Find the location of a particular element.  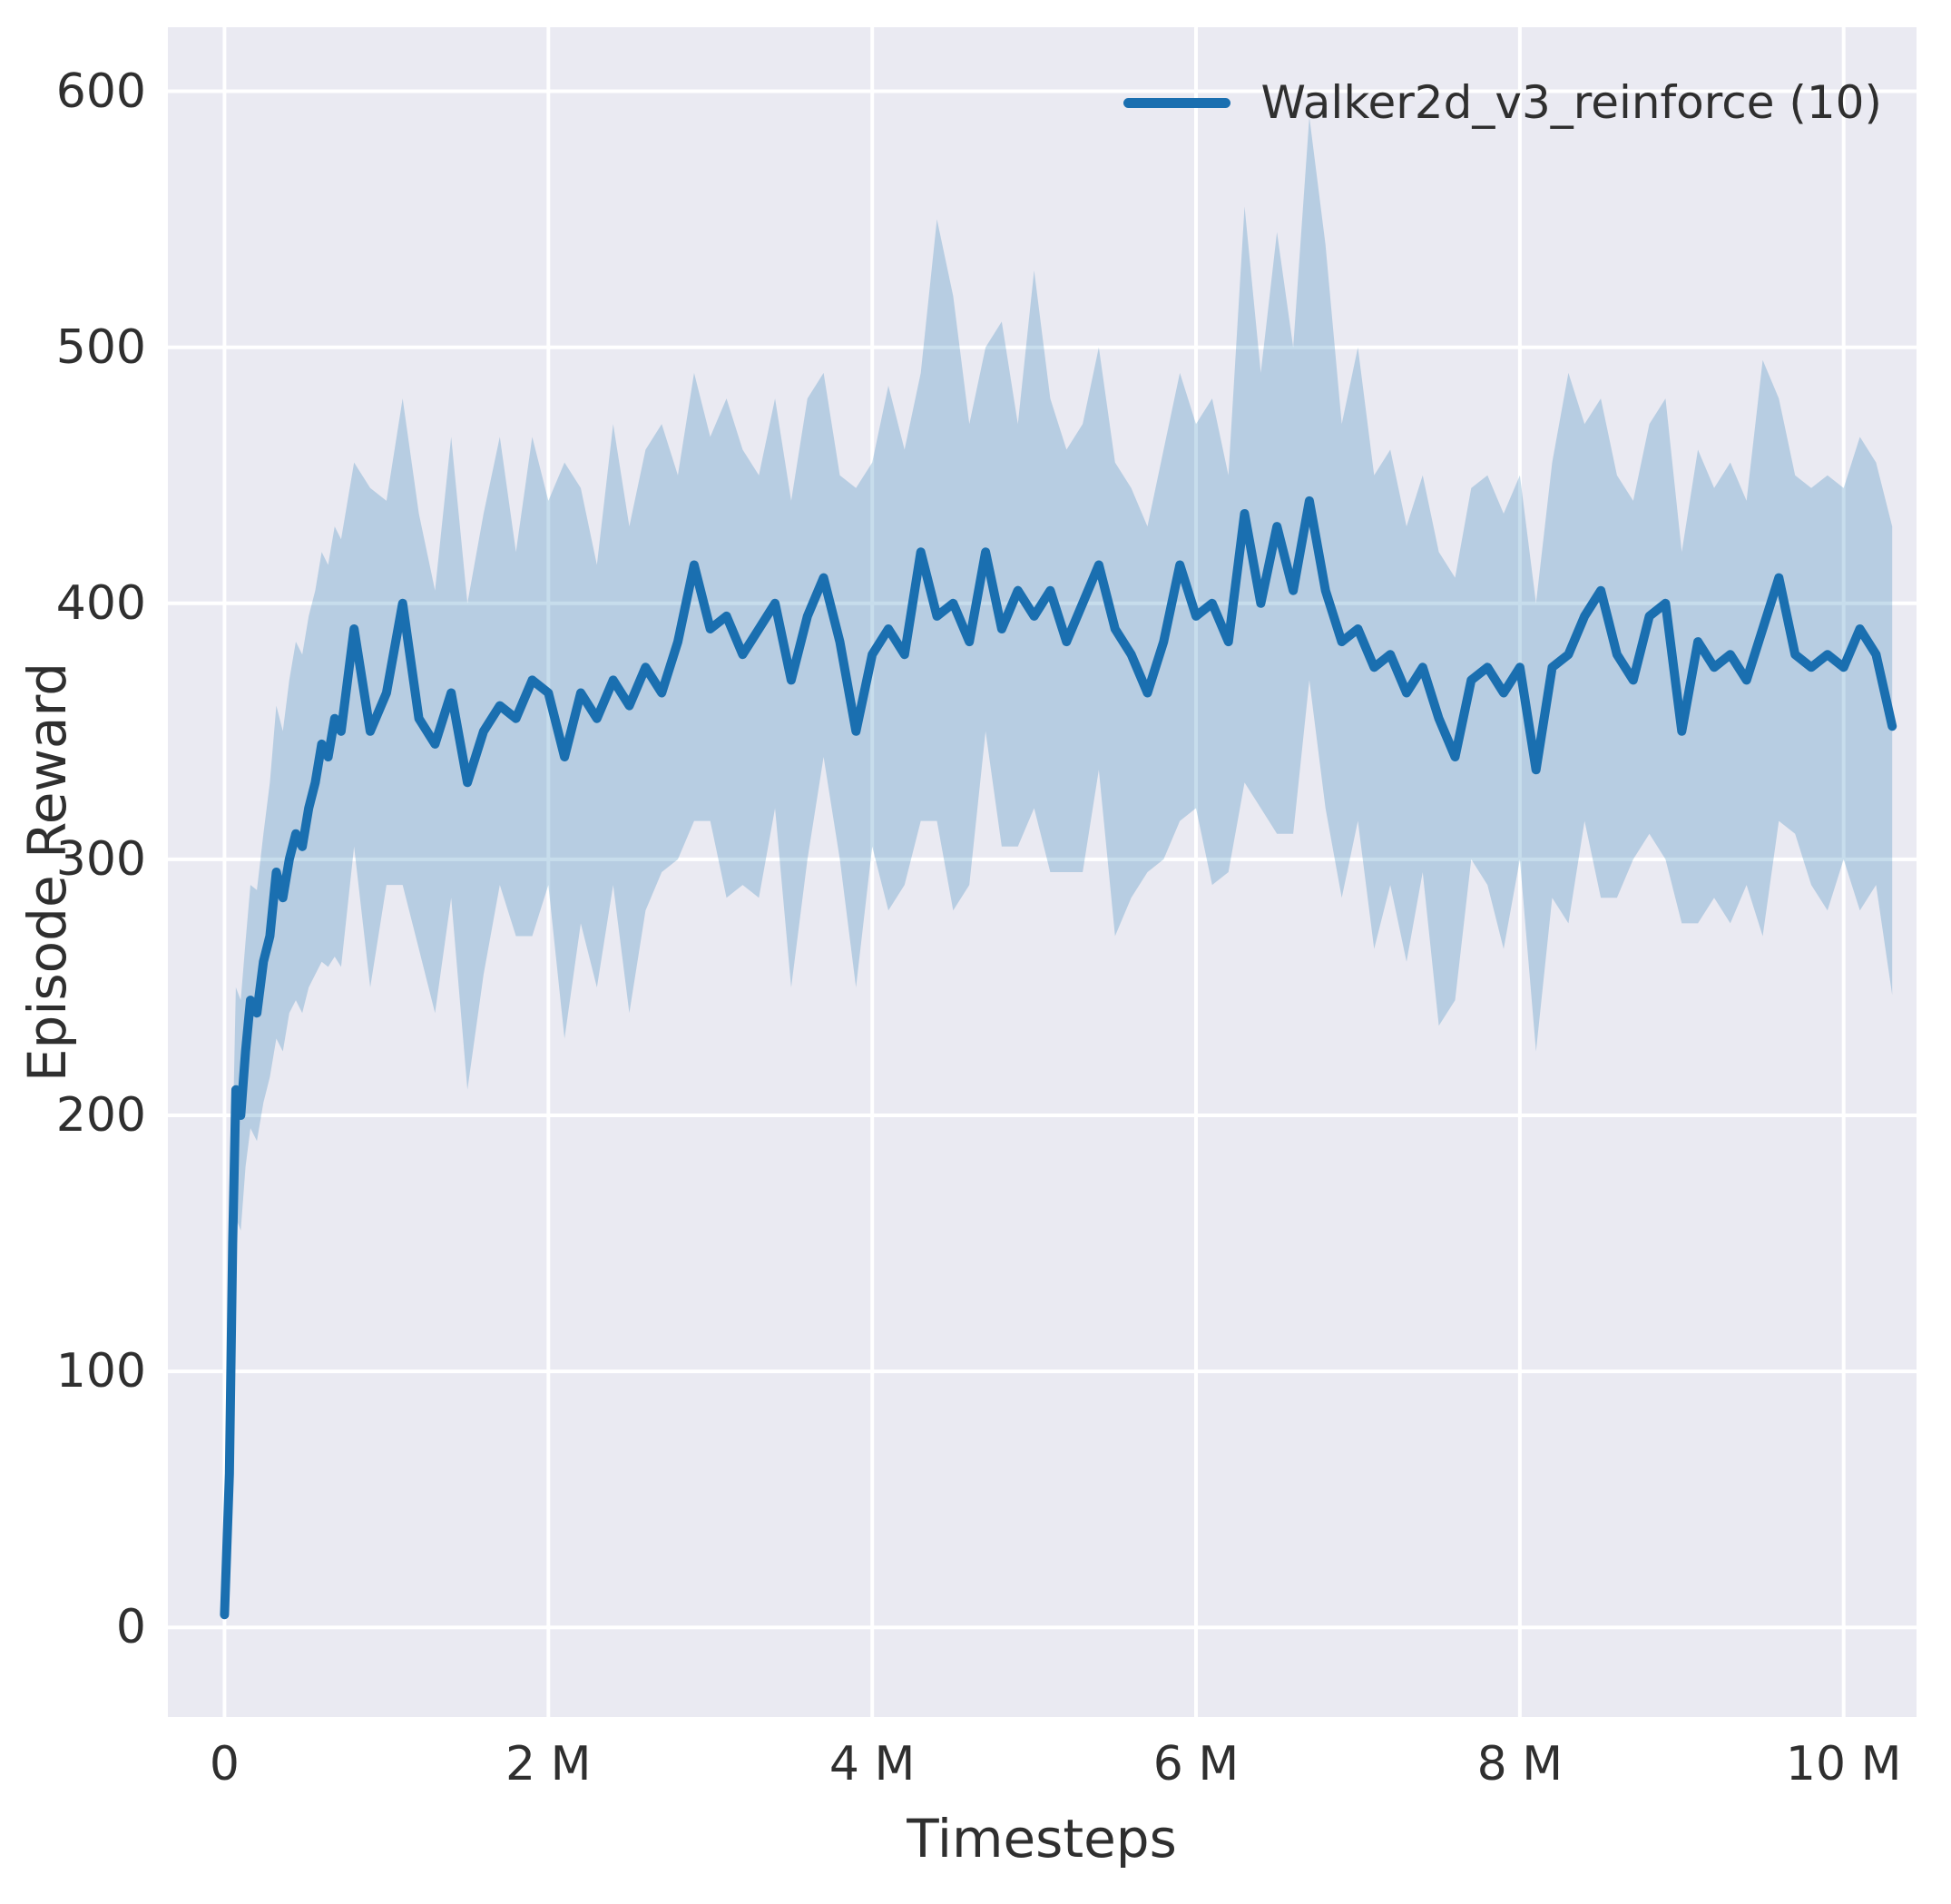

legend: Walker2d_v3_reinforce (10) is located at coordinates (1503, 102).